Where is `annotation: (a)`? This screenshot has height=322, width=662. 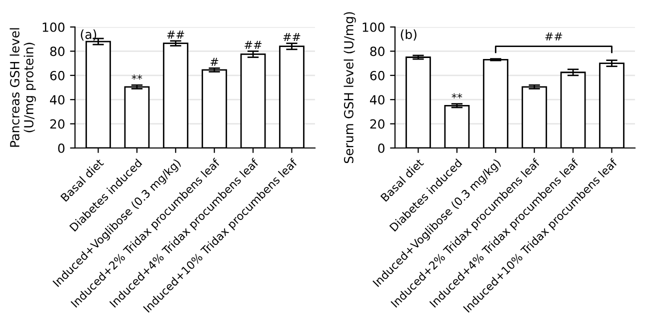
annotation: (a) is located at coordinates (88, 35).